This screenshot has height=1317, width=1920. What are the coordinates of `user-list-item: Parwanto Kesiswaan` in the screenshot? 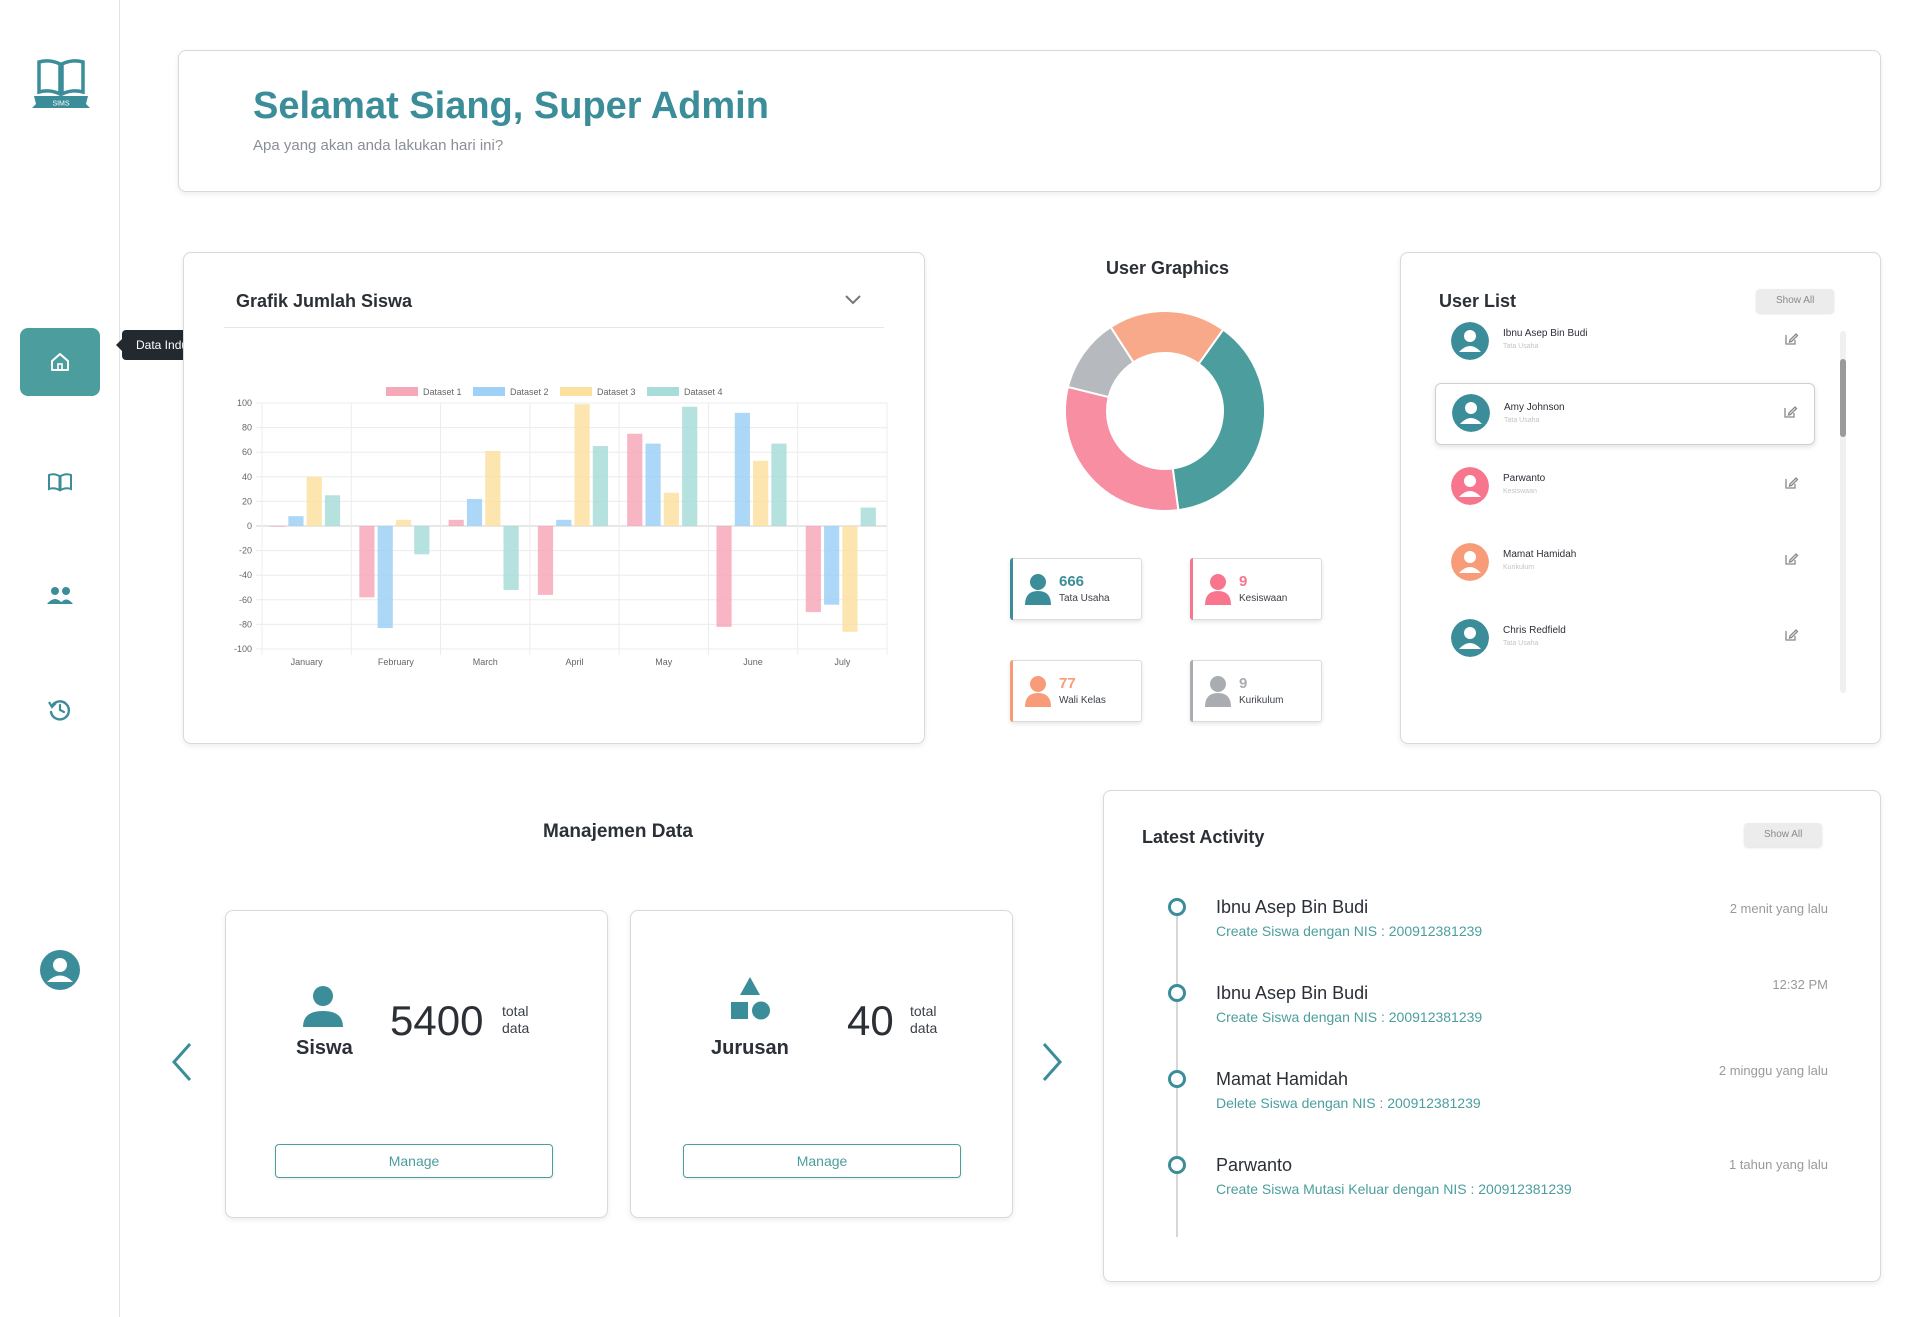 It's located at (1625, 490).